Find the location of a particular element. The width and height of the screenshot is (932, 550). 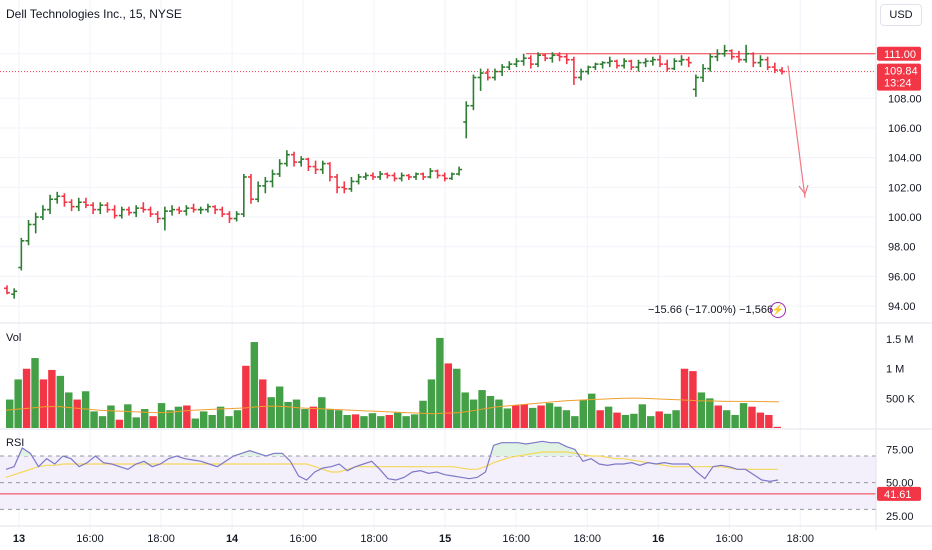

price-tick-label: 100.00 is located at coordinates (905, 218).